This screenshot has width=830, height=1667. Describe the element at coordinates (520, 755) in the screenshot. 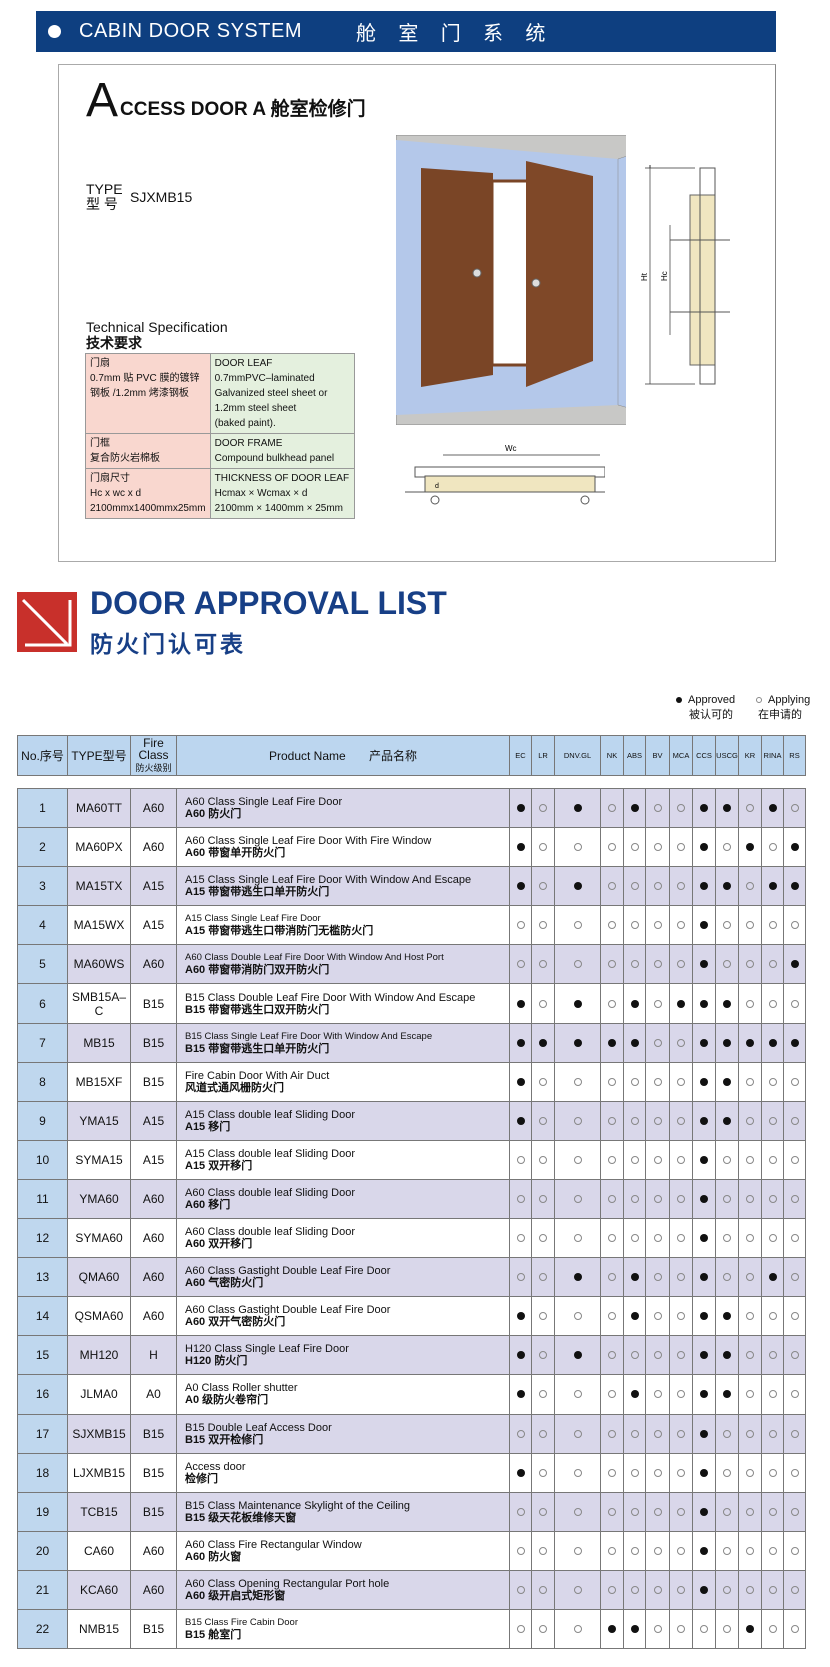

I see `header-society: EC` at that location.